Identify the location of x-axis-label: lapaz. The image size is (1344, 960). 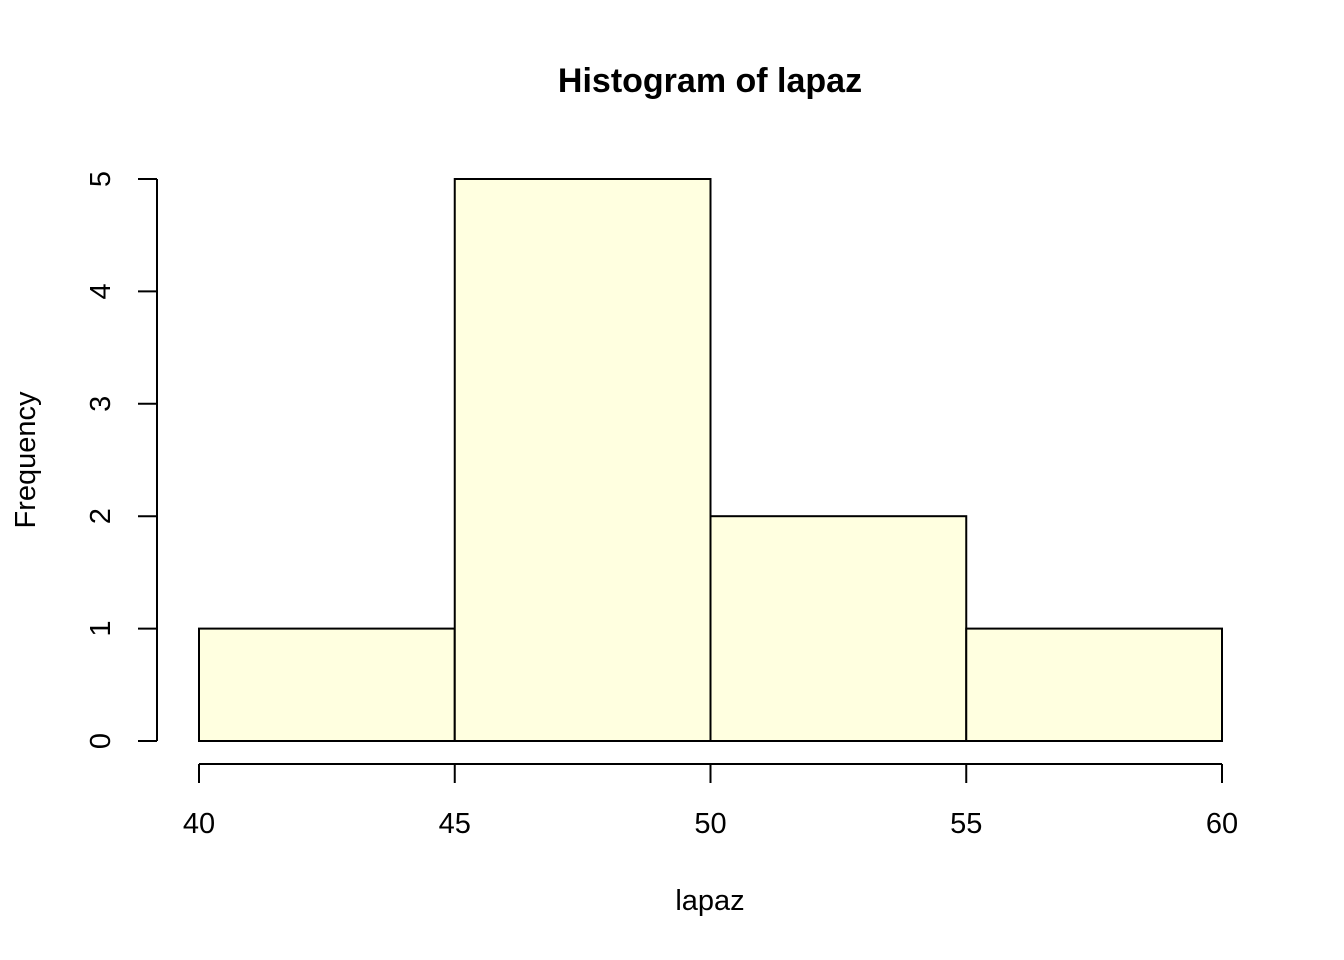
(709, 901).